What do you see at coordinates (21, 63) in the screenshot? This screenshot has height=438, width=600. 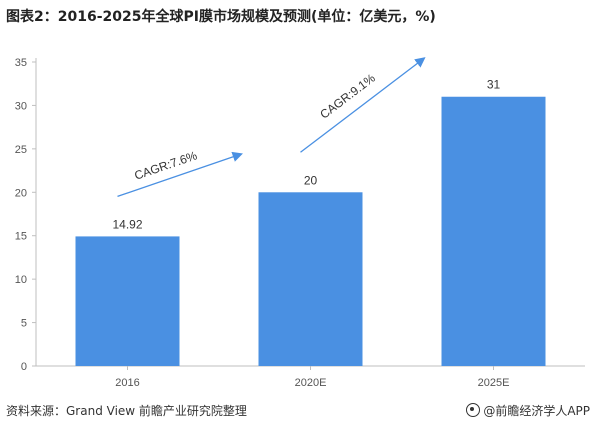 I see `y-tick-label: 35` at bounding box center [21, 63].